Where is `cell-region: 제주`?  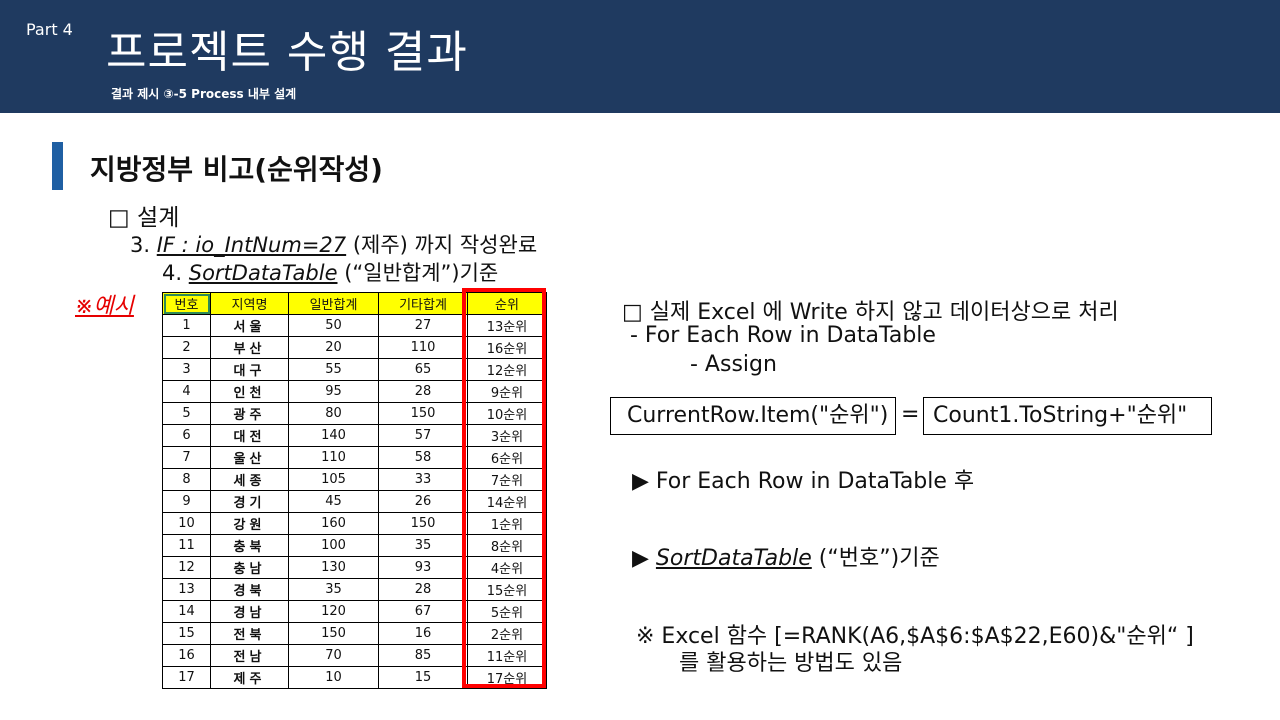
cell-region: 제주 is located at coordinates (249, 677).